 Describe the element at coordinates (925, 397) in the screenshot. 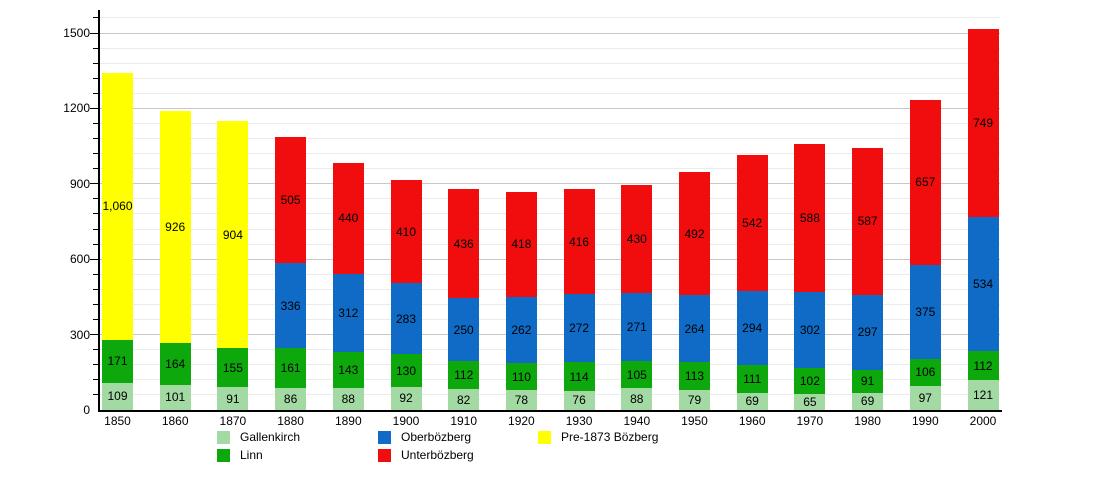

I see `bar-segment-gallenkirch-1990: 97` at that location.